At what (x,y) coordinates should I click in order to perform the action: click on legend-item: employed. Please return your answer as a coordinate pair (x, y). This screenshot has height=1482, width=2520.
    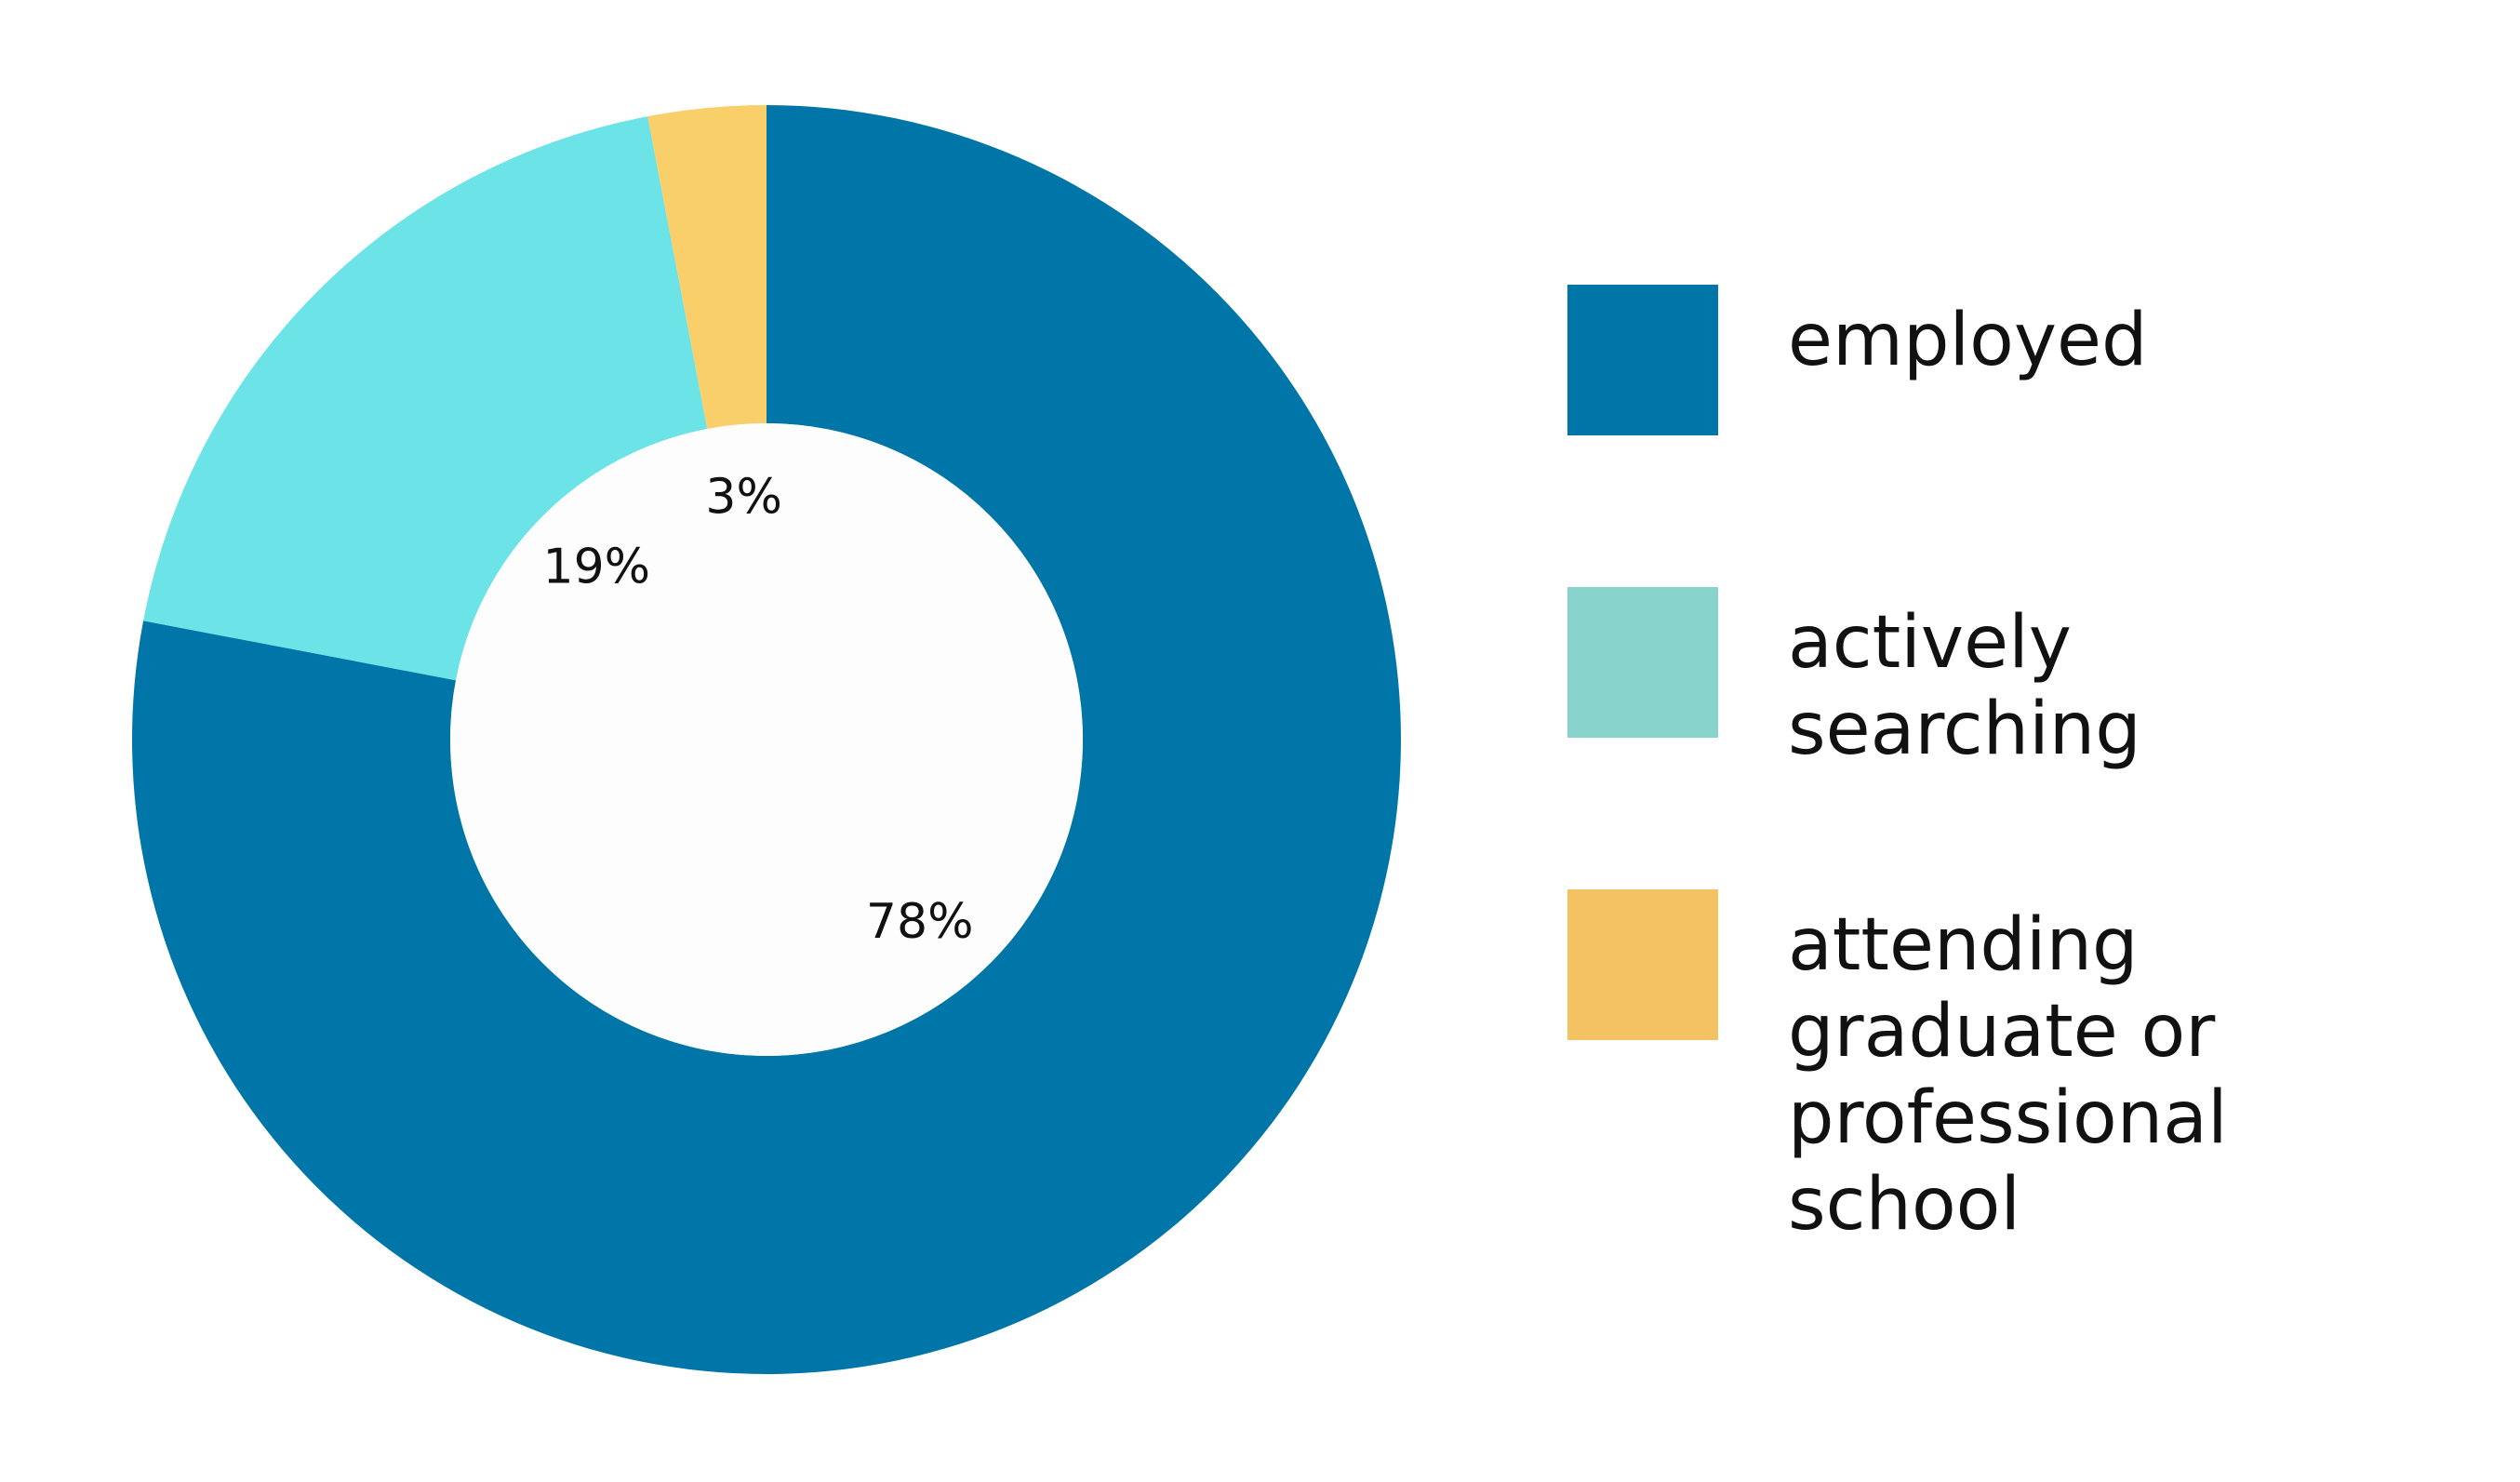
    Looking at the image, I should click on (2032, 360).